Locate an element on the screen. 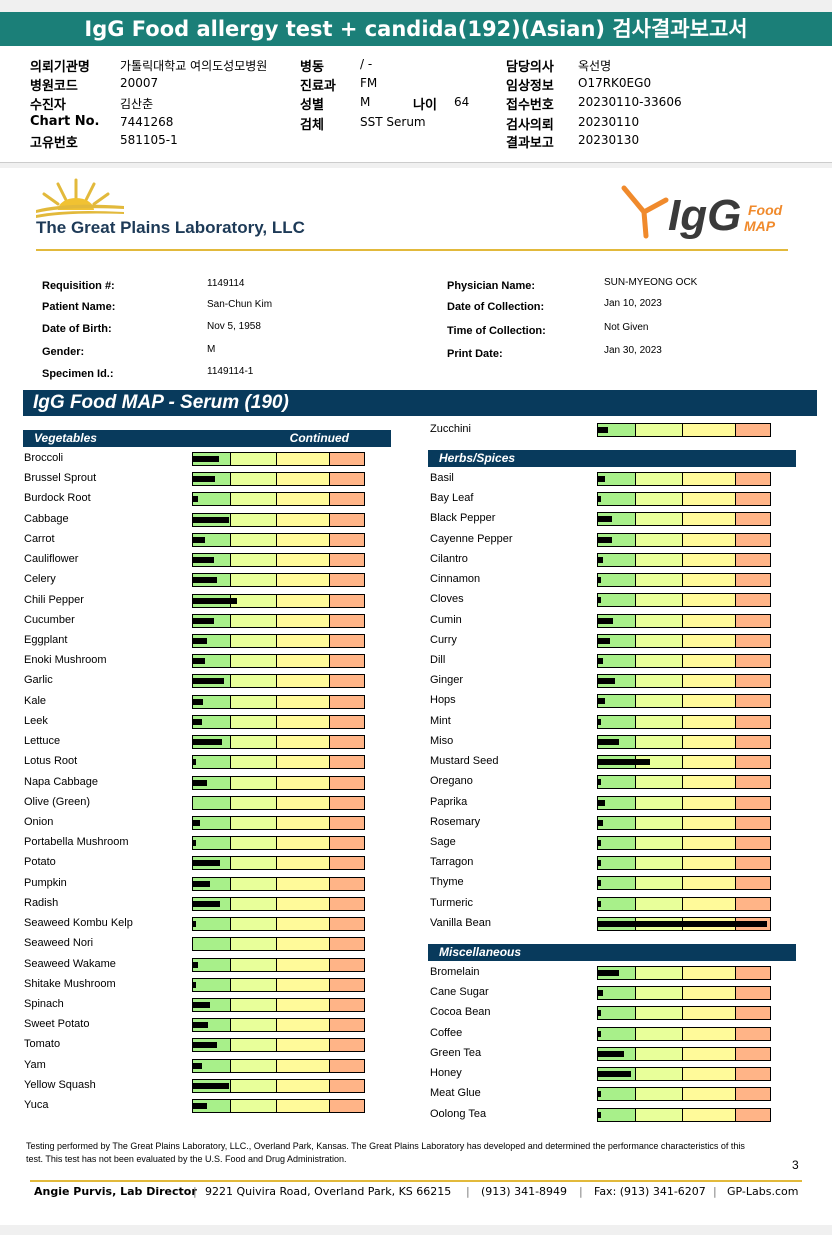 This screenshot has height=1235, width=832. food-name: Cabbage is located at coordinates (46, 518).